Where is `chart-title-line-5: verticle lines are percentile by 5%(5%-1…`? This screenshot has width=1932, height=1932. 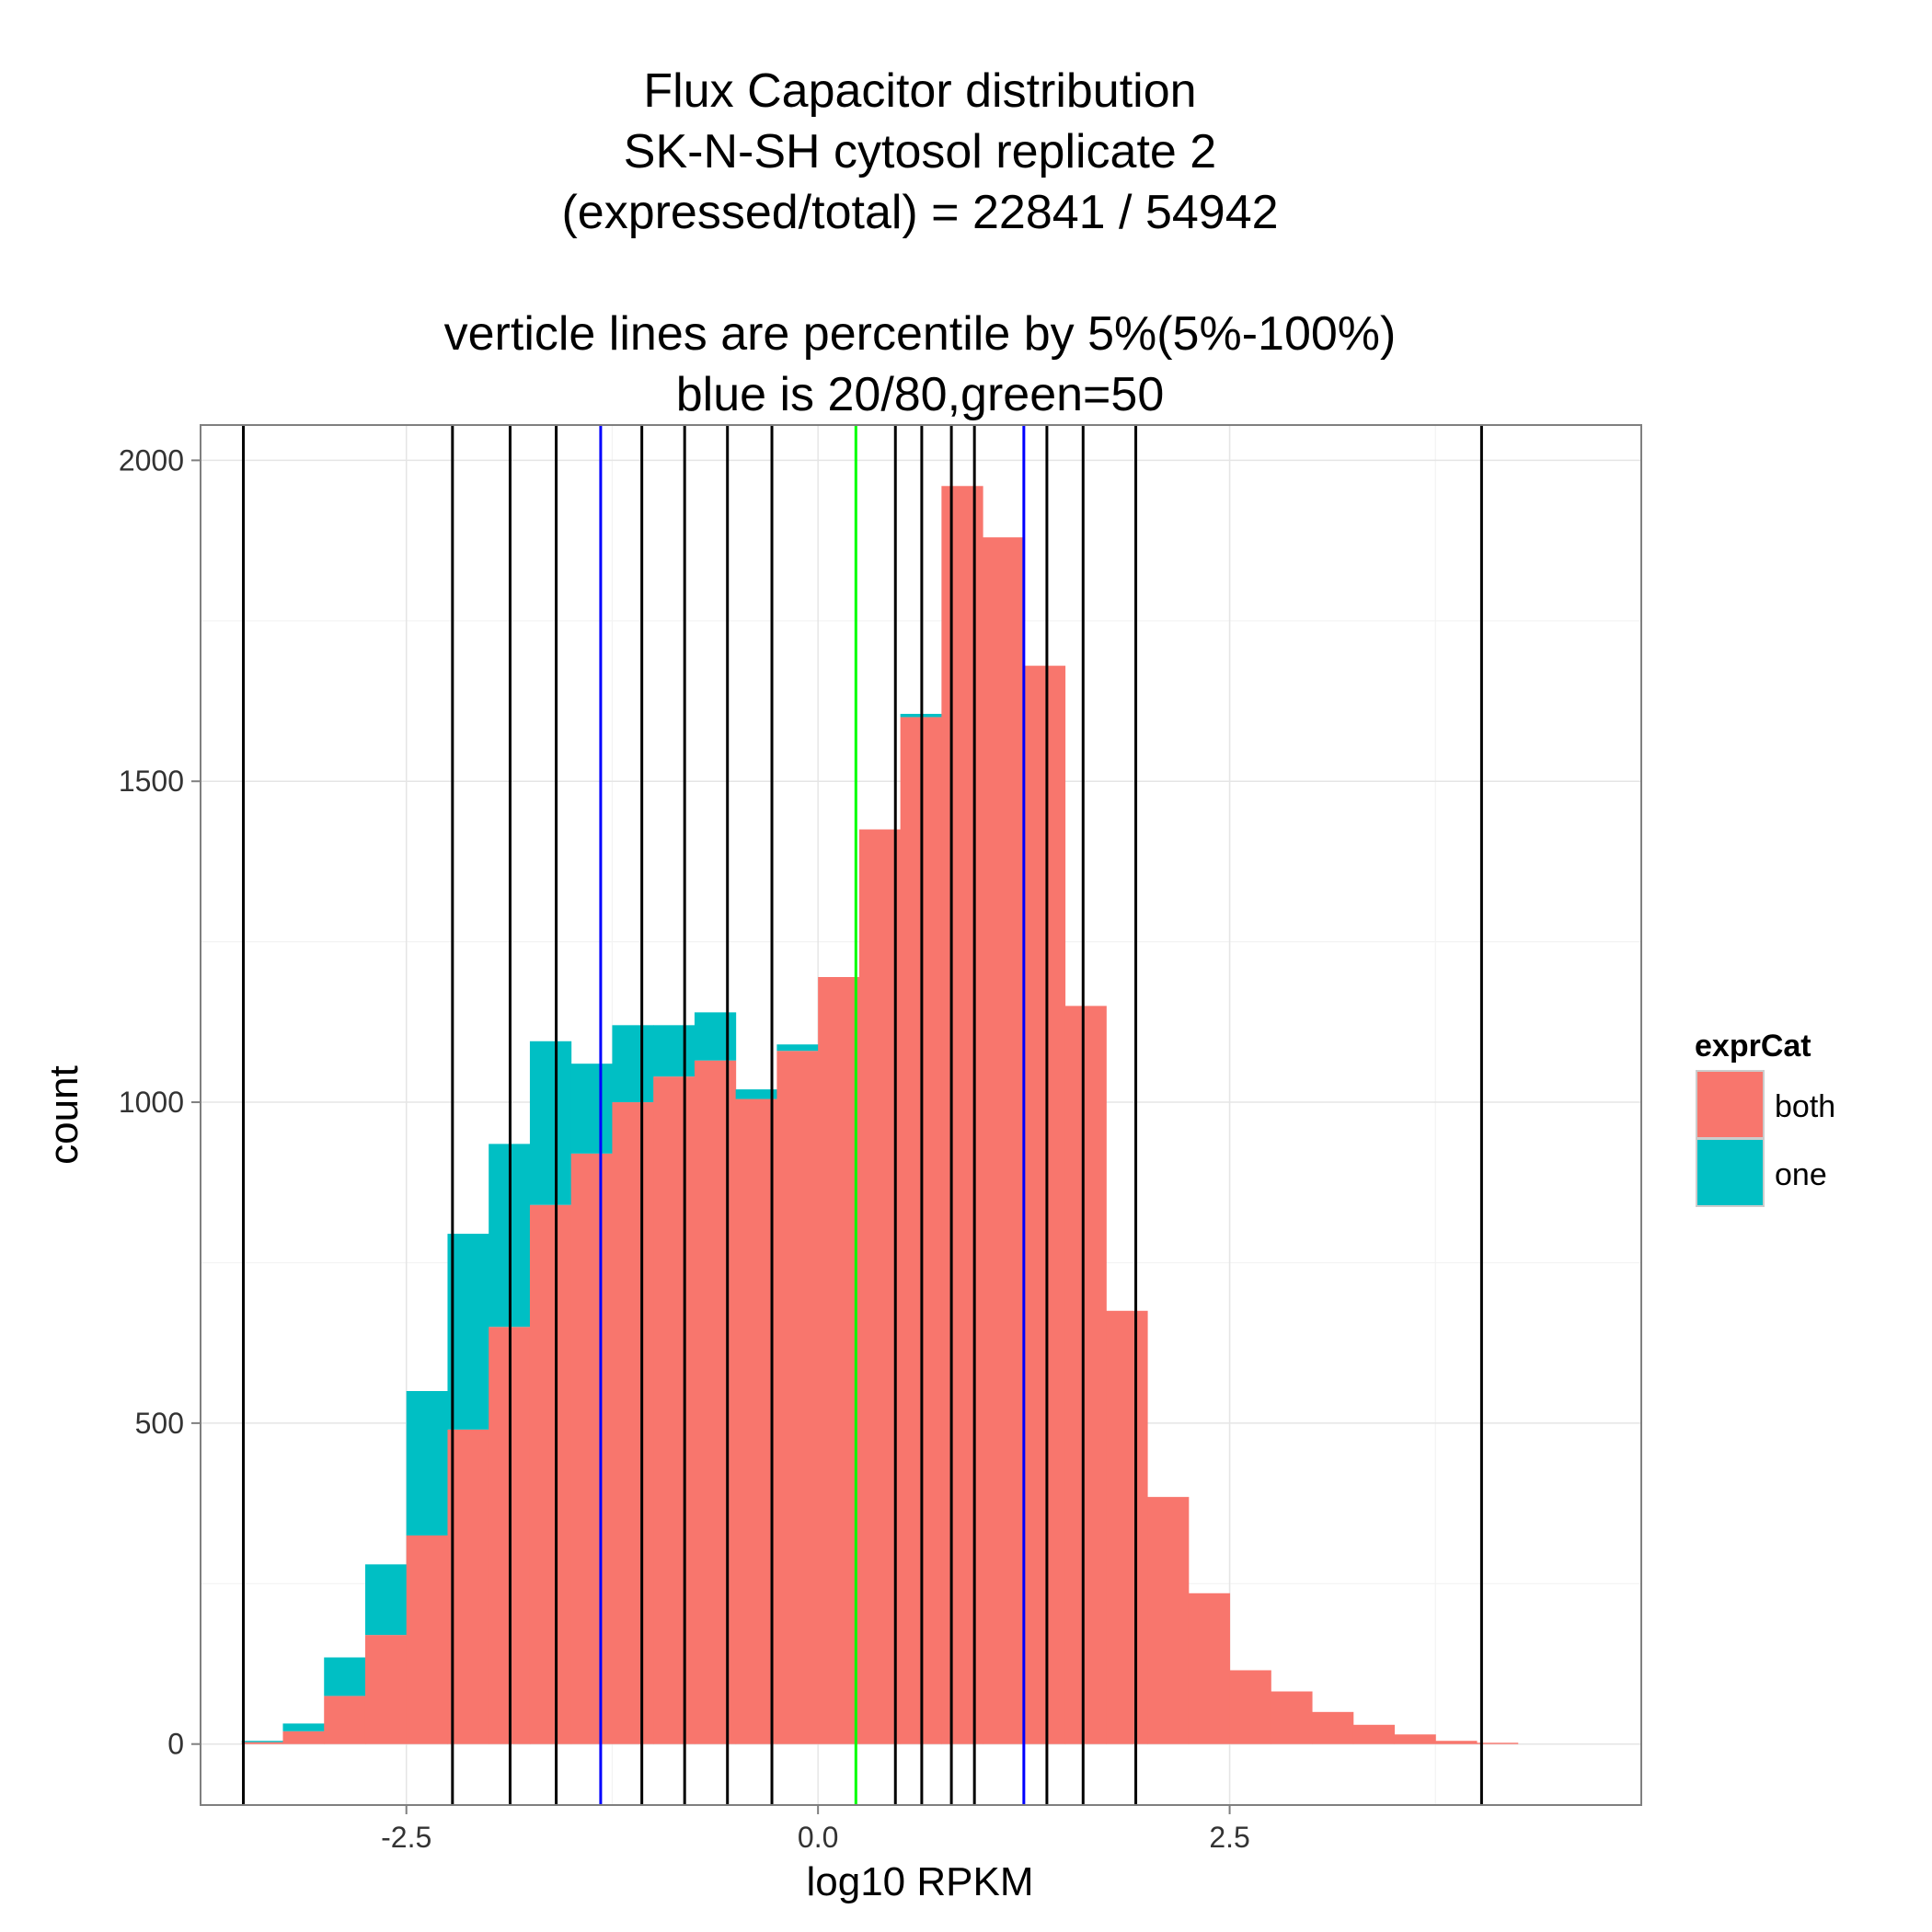 chart-title-line-5: verticle lines are percentile by 5%(5%-1… is located at coordinates (920, 334).